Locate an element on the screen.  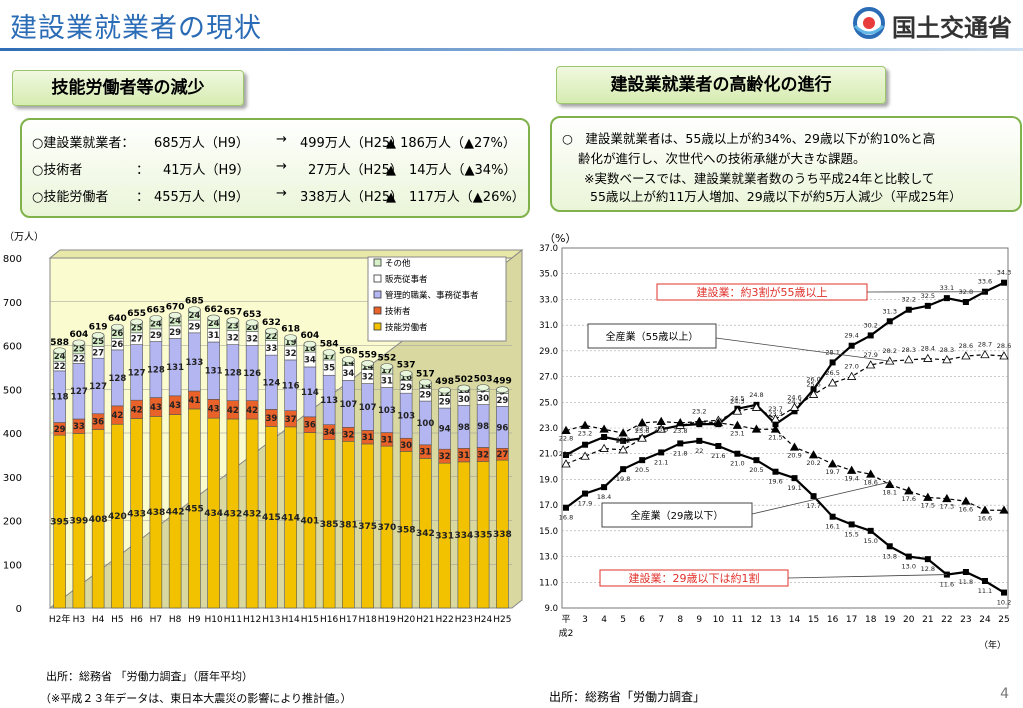
y-tick-label: 31.0 is located at coordinates (548, 326).